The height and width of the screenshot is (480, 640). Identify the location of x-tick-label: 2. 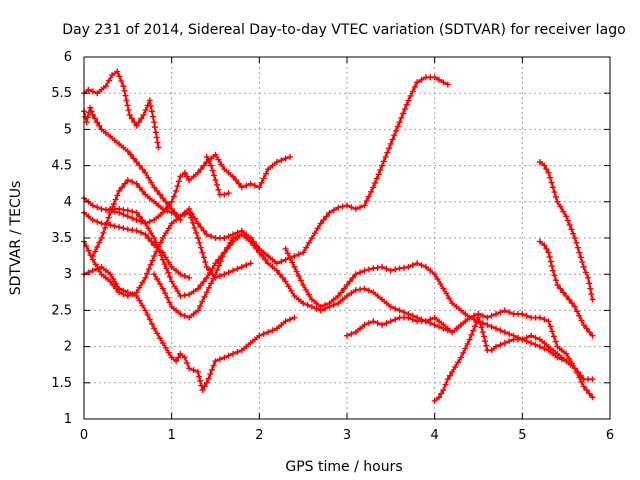
(259, 435).